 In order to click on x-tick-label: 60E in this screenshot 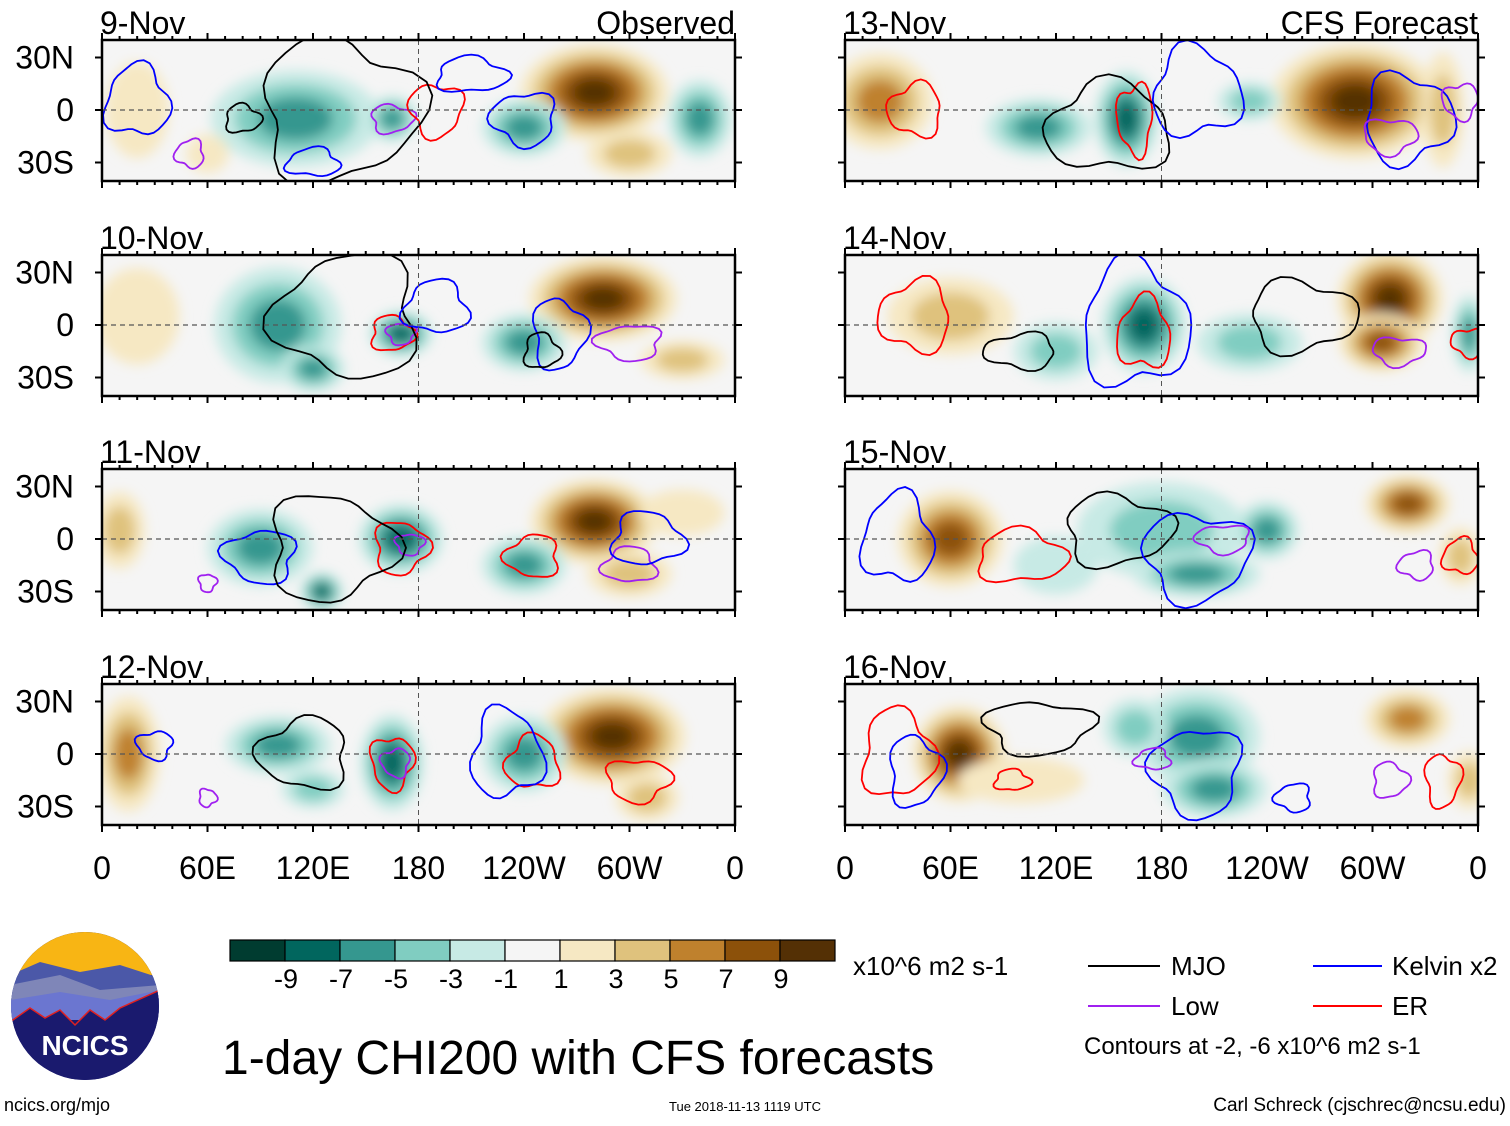, I will do `click(950, 868)`.